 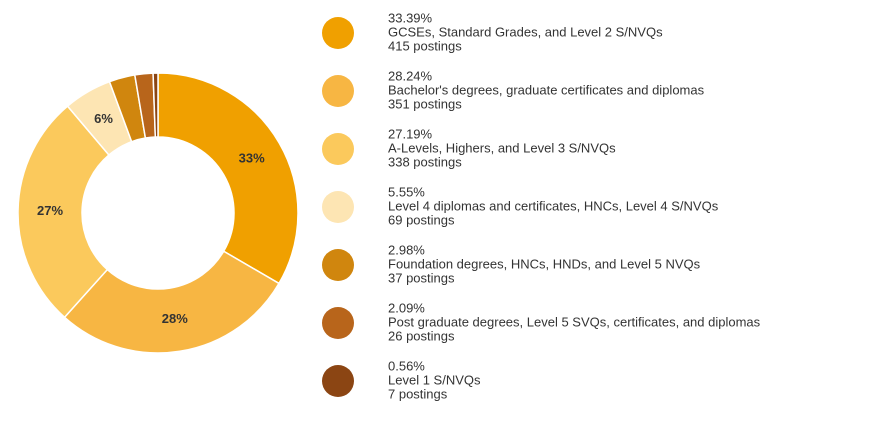 I want to click on legend-label: Level 1 S/NVQs, so click(x=434, y=379).